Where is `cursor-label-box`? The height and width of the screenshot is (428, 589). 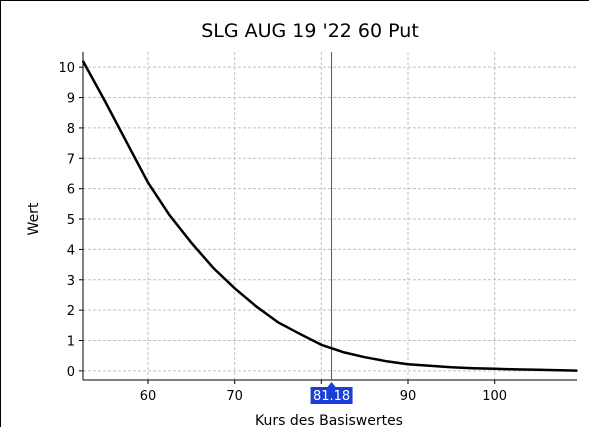 cursor-label-box is located at coordinates (331, 395).